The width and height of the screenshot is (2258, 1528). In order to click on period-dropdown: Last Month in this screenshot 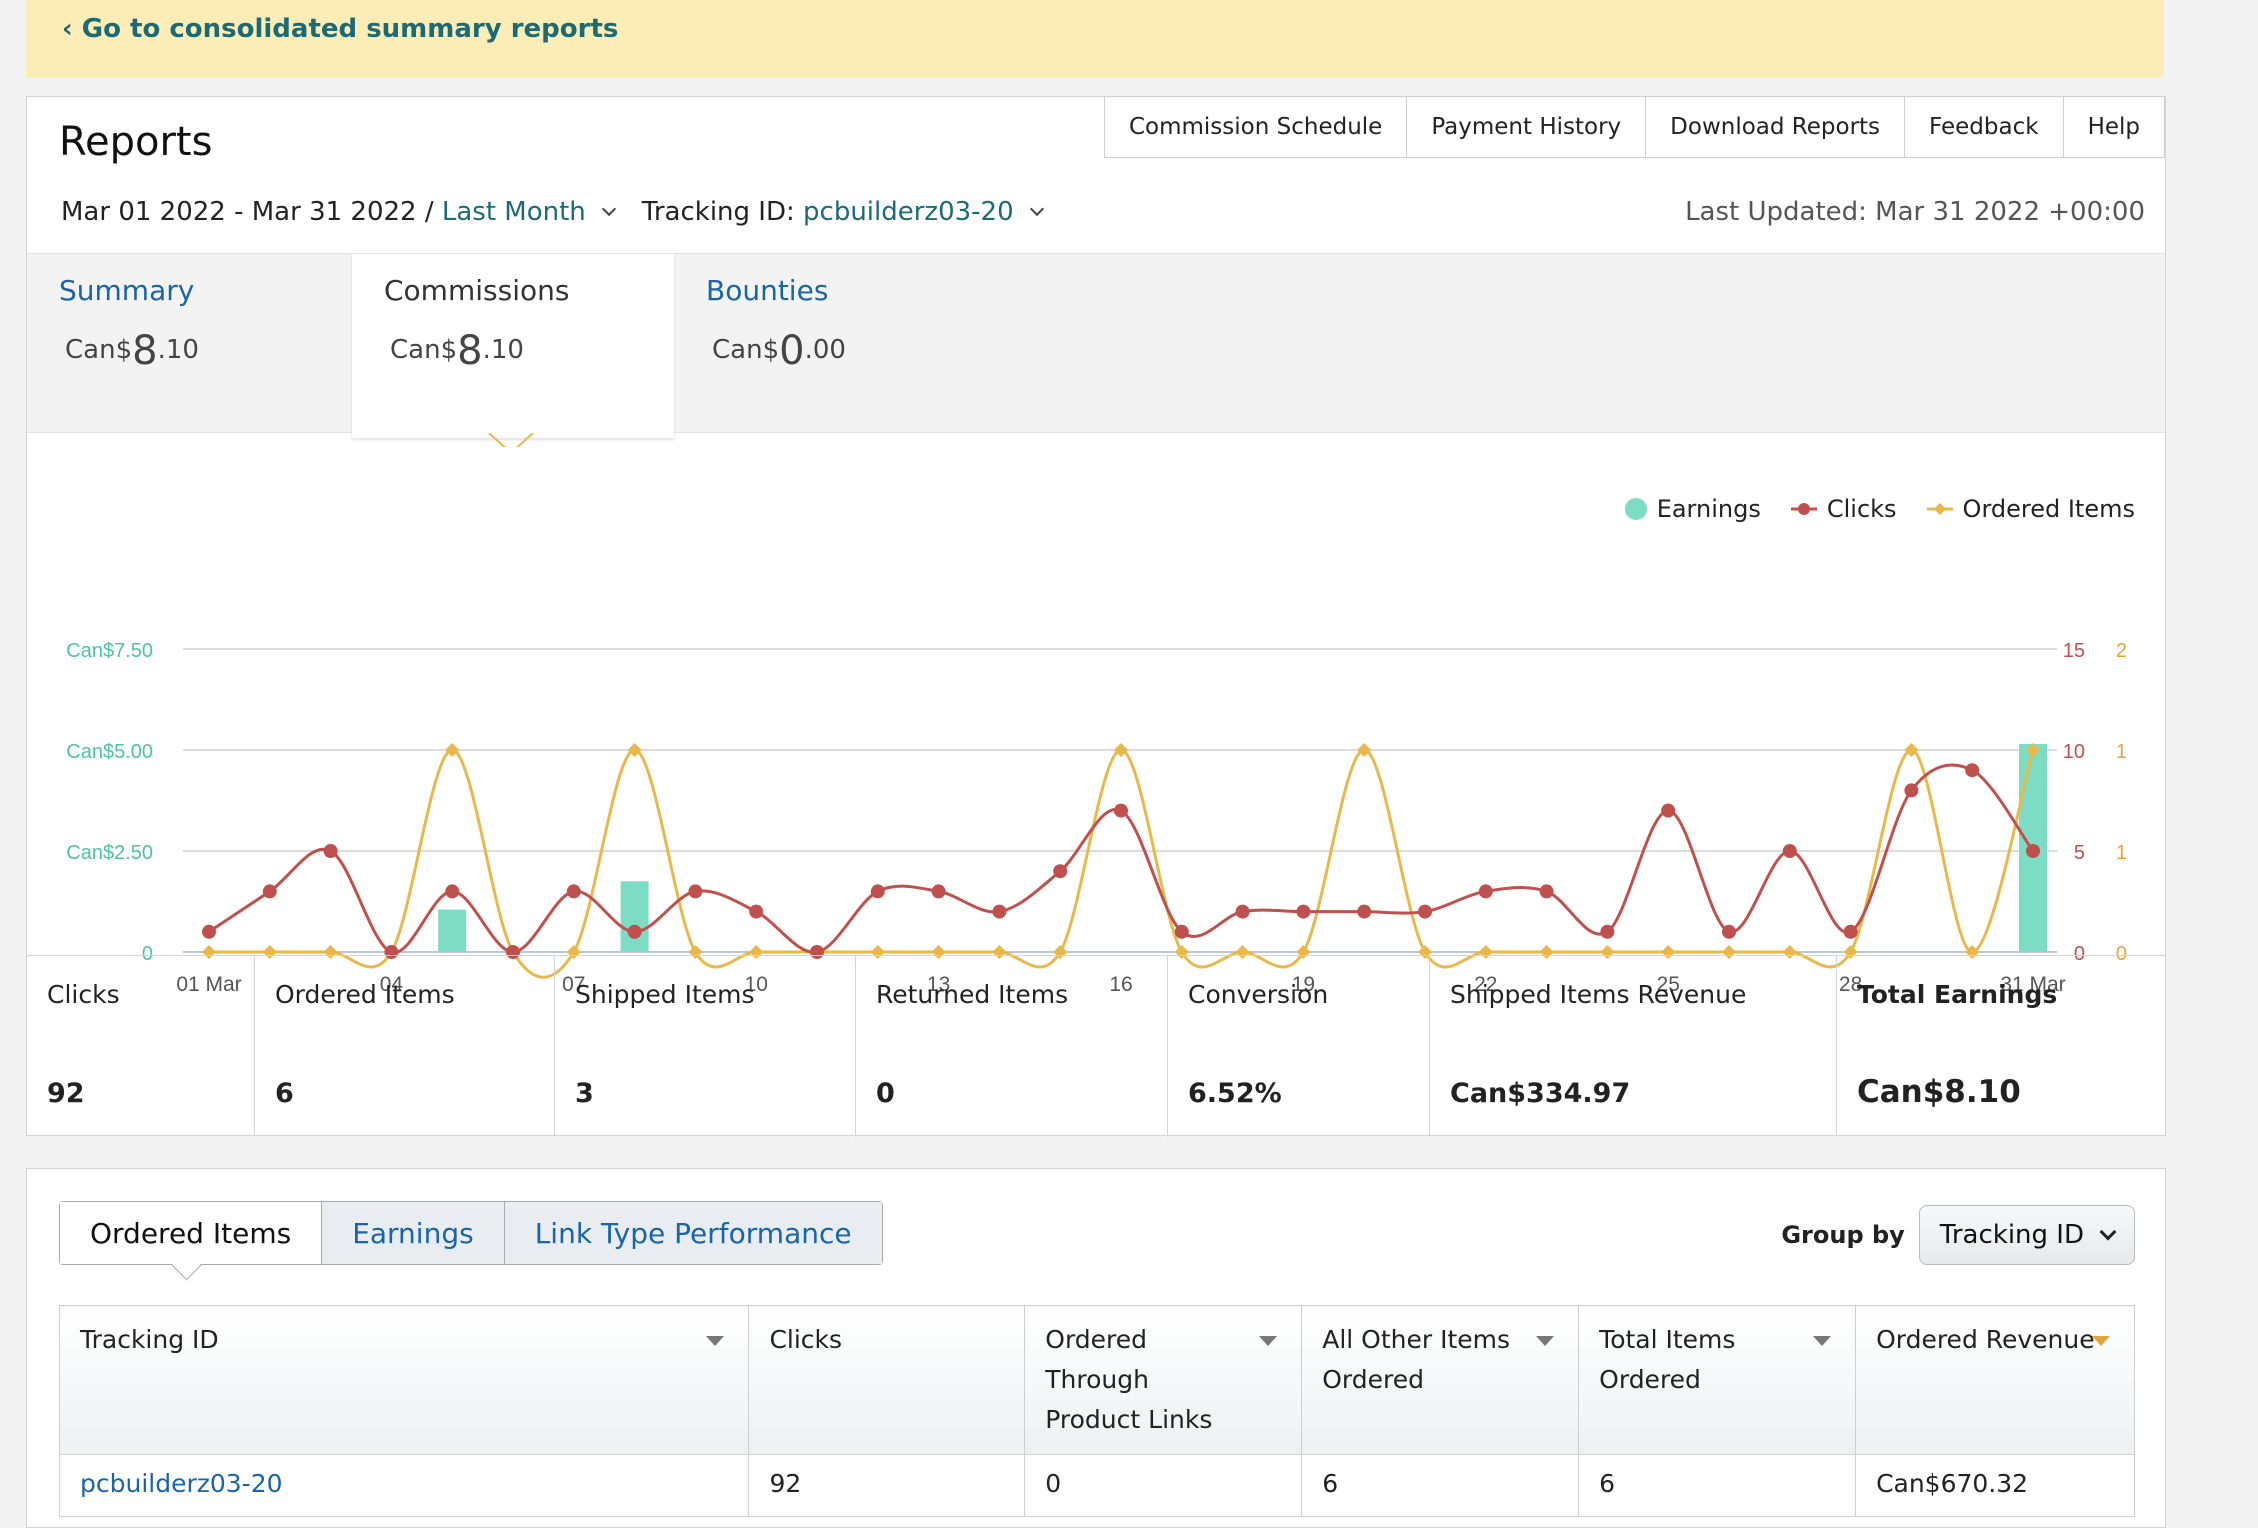, I will do `click(513, 212)`.